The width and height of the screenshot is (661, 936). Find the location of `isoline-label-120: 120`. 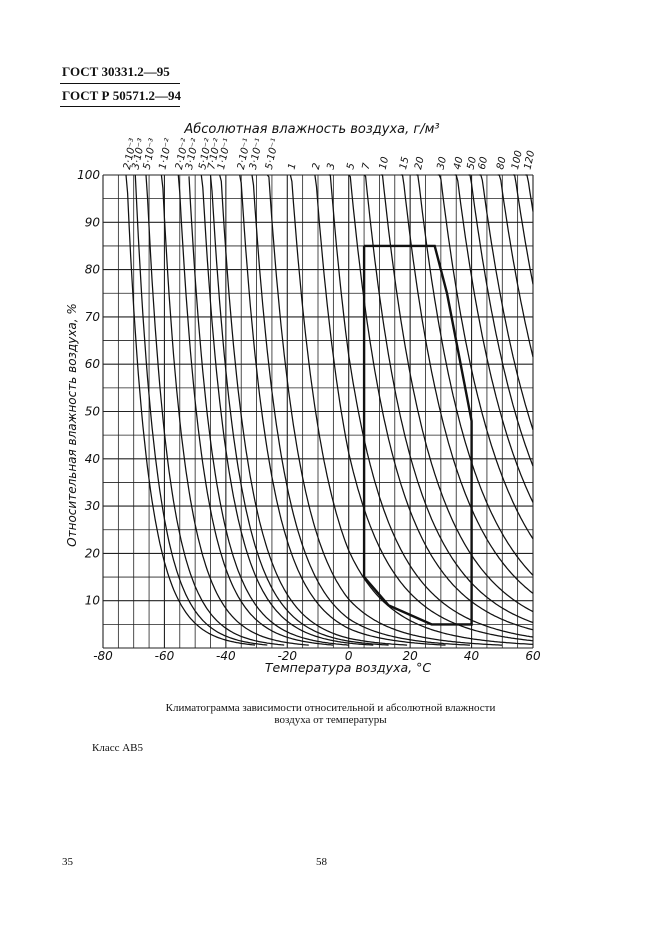

isoline-label-120: 120 is located at coordinates (530, 160).